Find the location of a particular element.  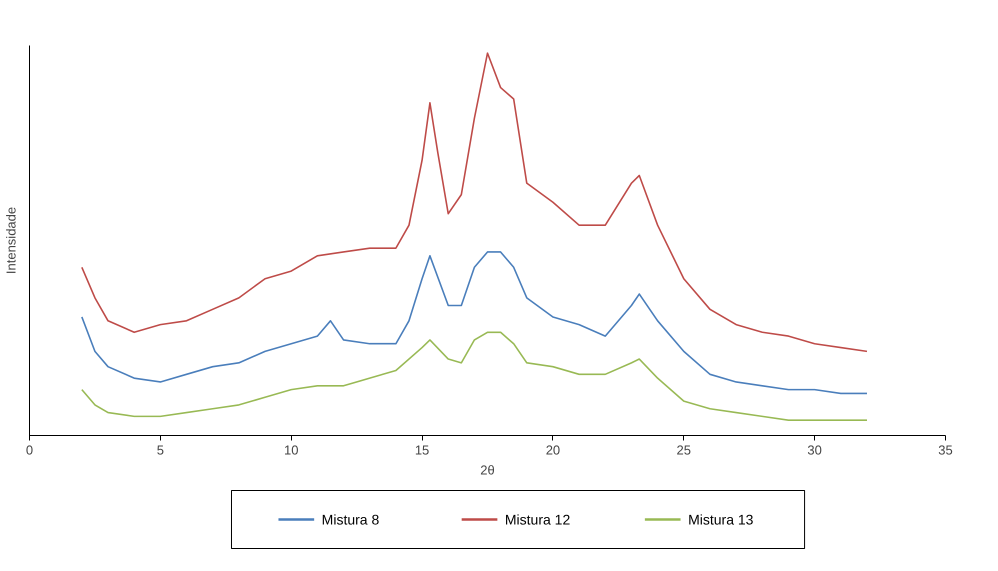

legend-label: Mistura 13 is located at coordinates (721, 520).